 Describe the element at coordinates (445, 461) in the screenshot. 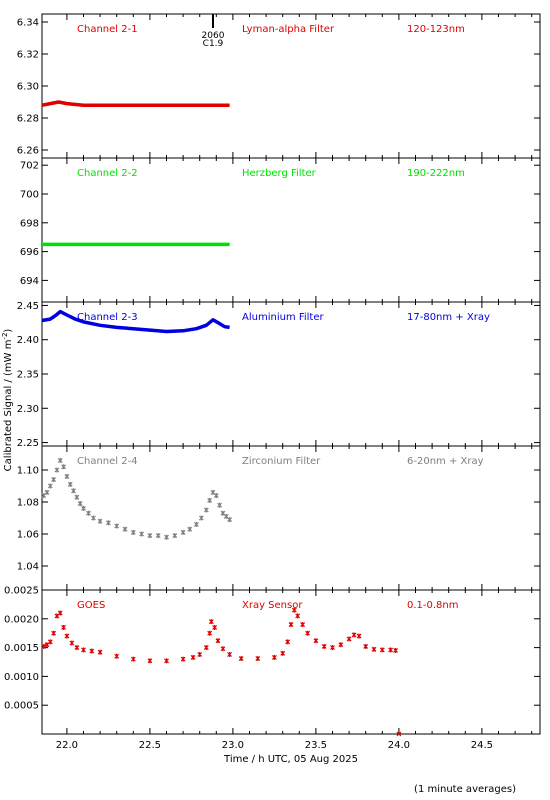

I see `panel-band-label: 6-20nm + Xray` at that location.